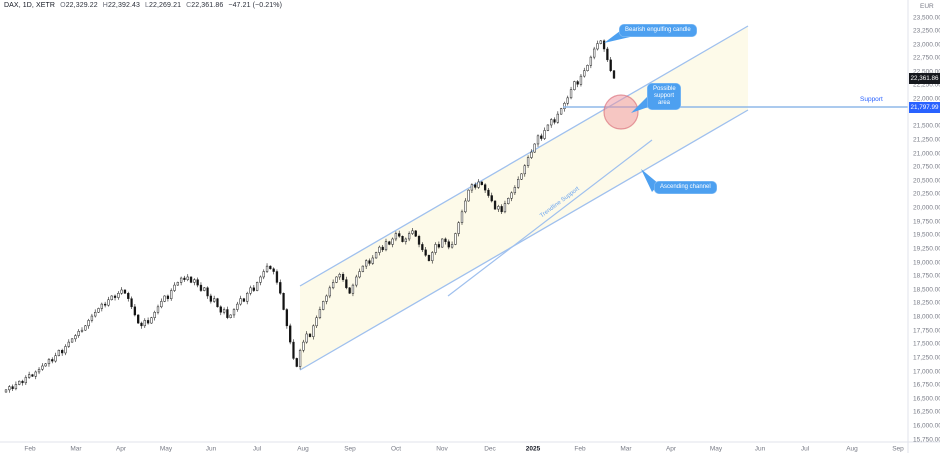 This screenshot has width=940, height=453. What do you see at coordinates (926, 139) in the screenshot?
I see `price-axis-label: 21,250.00` at bounding box center [926, 139].